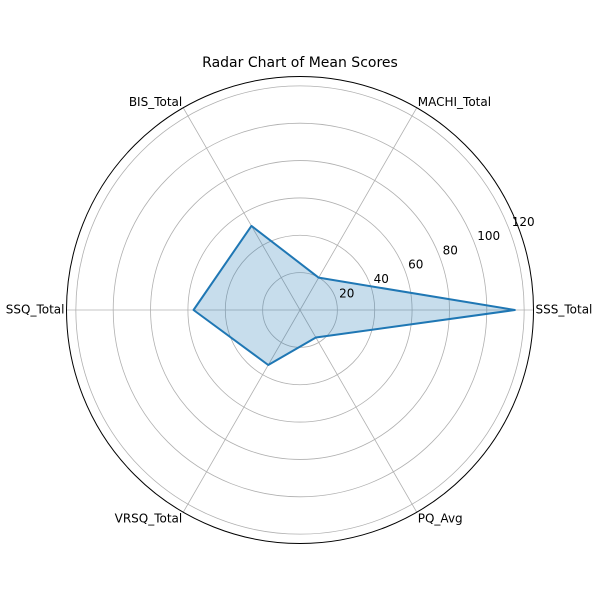 The height and width of the screenshot is (600, 600). Describe the element at coordinates (149, 519) in the screenshot. I see `axis-label-vrsq-total: VRSQ_Total` at that location.